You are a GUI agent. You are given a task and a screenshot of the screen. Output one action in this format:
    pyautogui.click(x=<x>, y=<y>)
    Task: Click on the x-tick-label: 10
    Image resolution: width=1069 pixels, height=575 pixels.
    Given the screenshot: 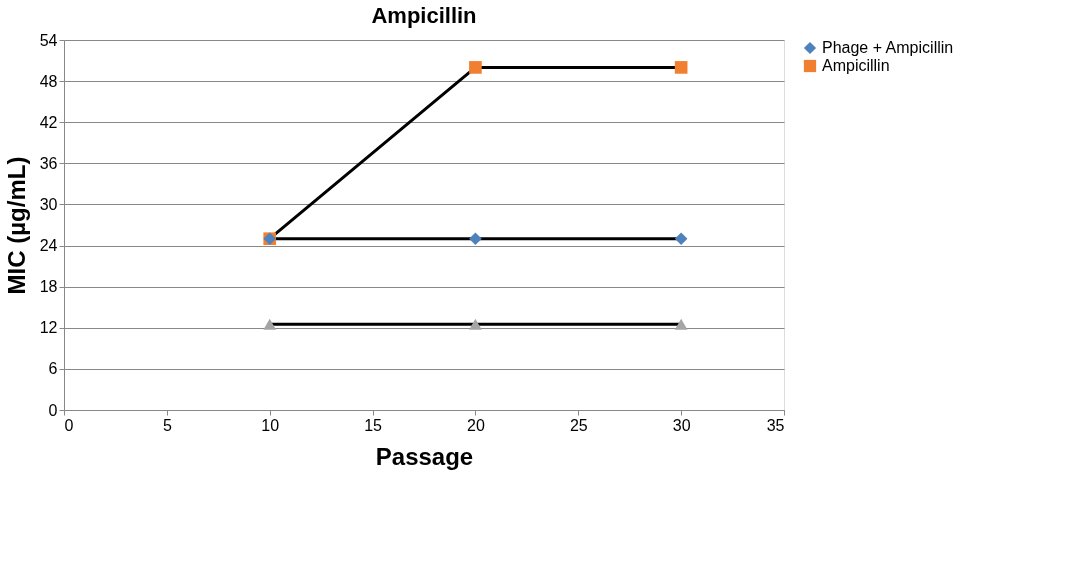 What is the action you would take?
    pyautogui.click(x=270, y=425)
    